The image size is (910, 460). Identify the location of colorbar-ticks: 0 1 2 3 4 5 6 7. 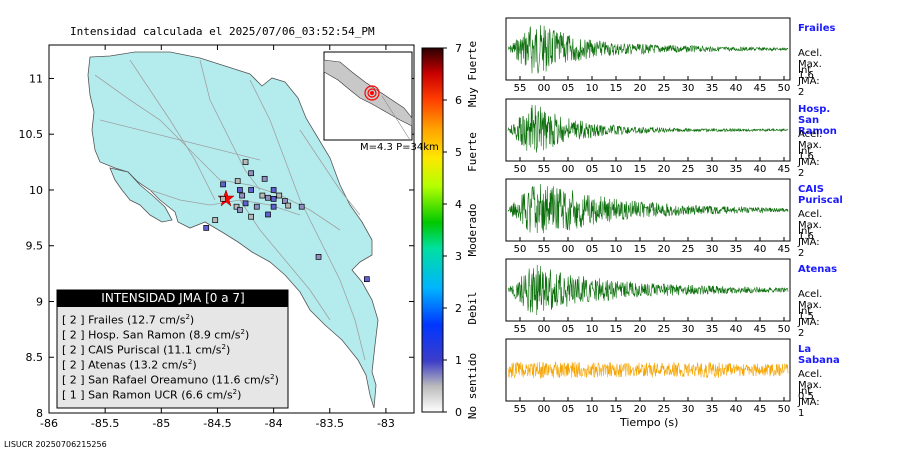
(452, 230).